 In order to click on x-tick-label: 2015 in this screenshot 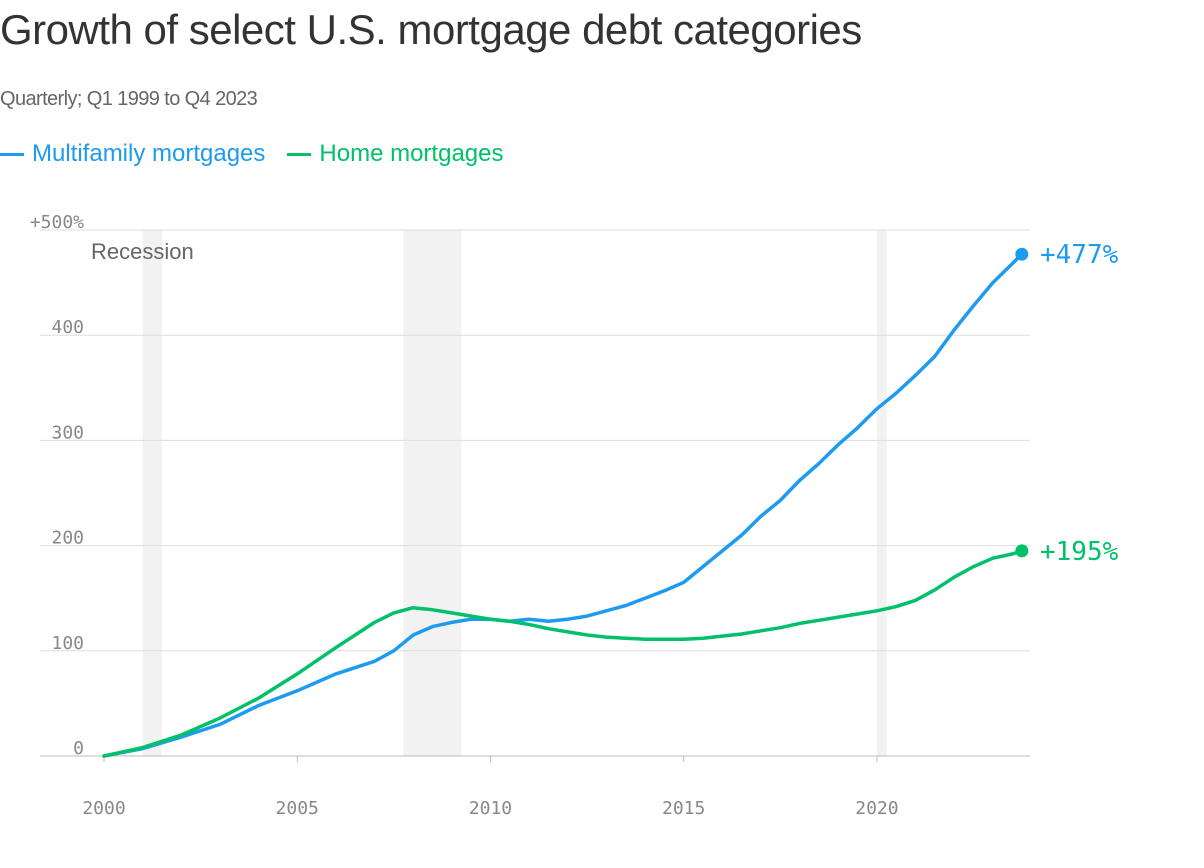, I will do `click(683, 808)`.